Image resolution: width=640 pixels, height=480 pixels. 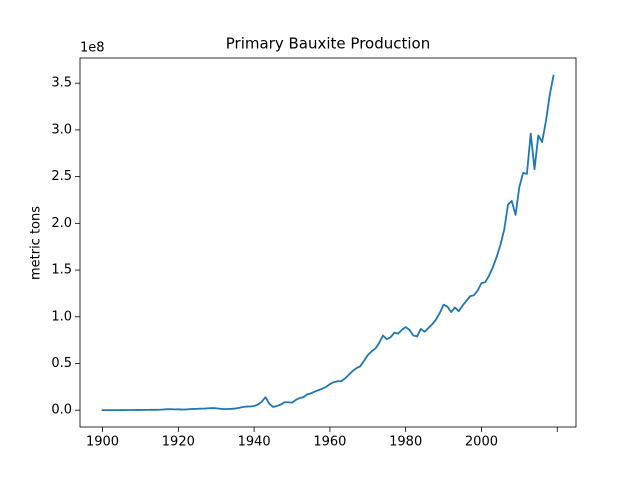 I want to click on y-tick-label: 3.0, so click(x=61, y=129).